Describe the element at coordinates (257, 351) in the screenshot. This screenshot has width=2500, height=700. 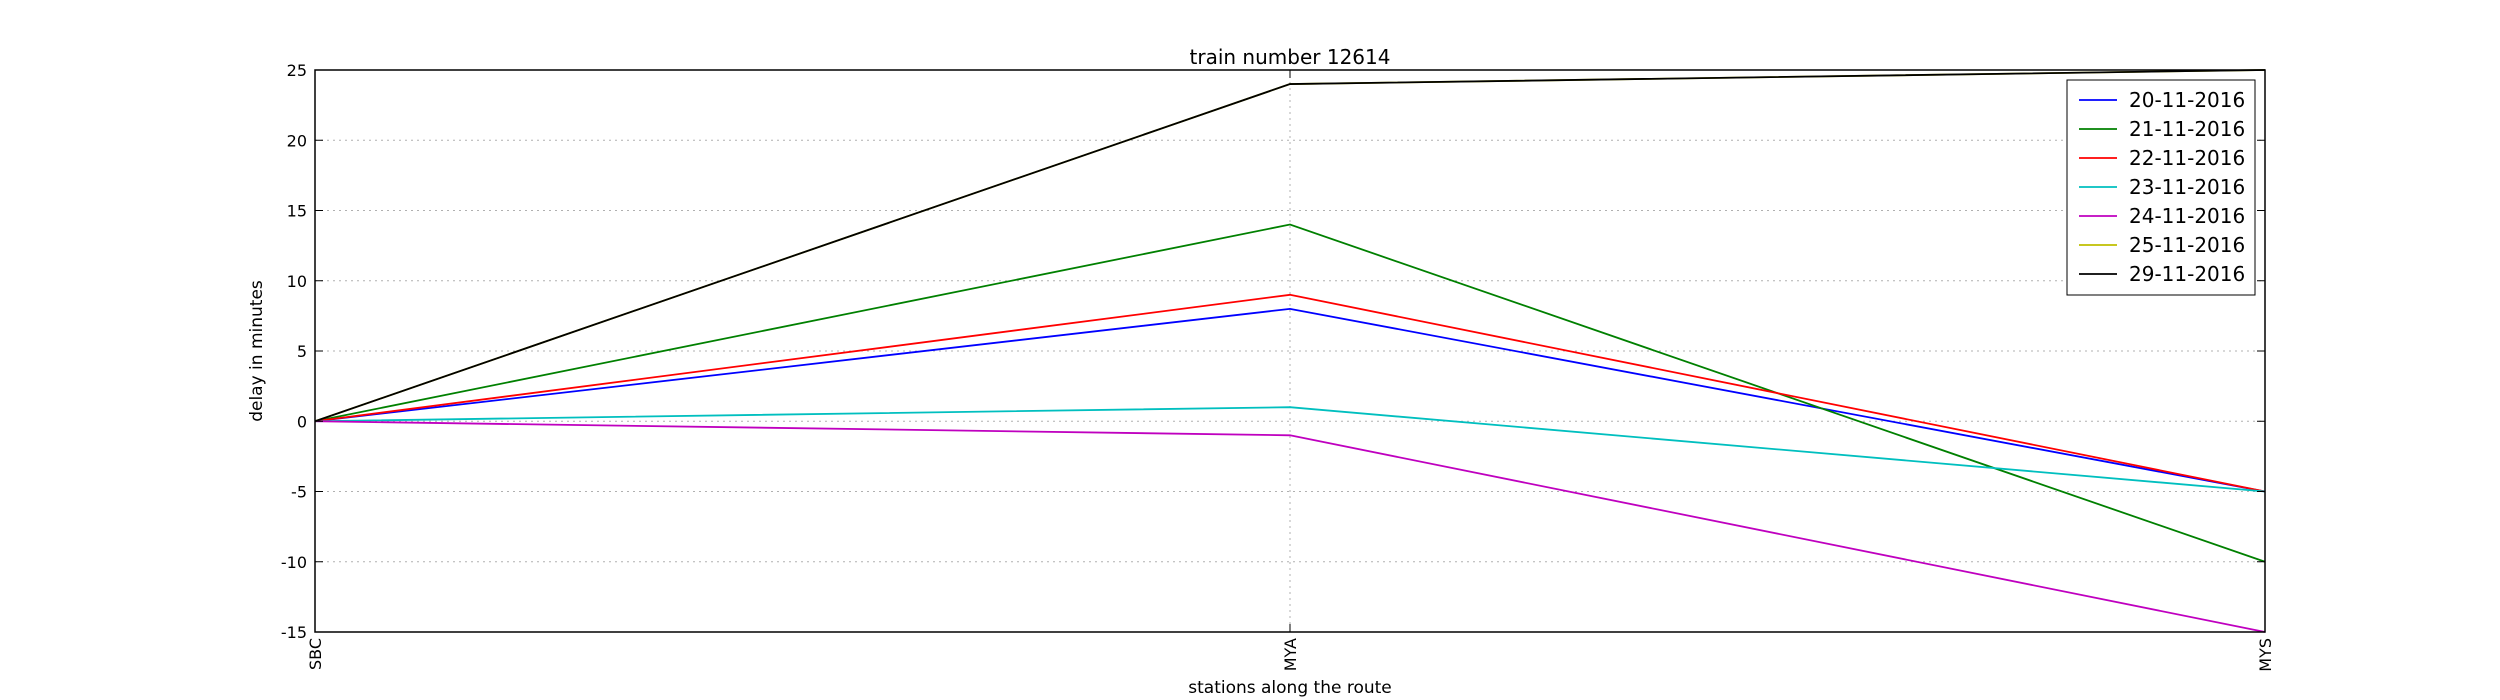
I see `y-axis-label: delay in minutes` at that location.